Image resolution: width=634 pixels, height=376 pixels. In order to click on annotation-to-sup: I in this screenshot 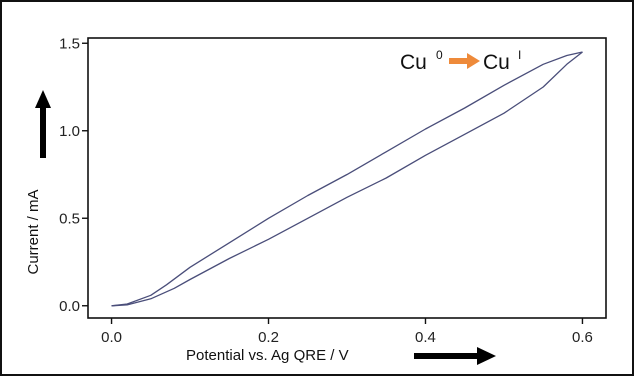, I will do `click(519, 55)`.